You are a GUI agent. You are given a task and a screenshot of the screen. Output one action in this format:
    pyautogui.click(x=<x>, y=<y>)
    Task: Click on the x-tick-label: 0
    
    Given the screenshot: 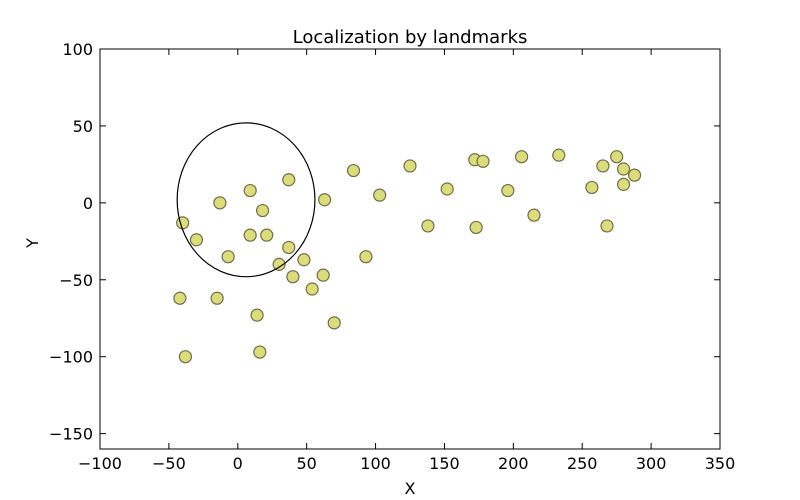 What is the action you would take?
    pyautogui.click(x=238, y=463)
    